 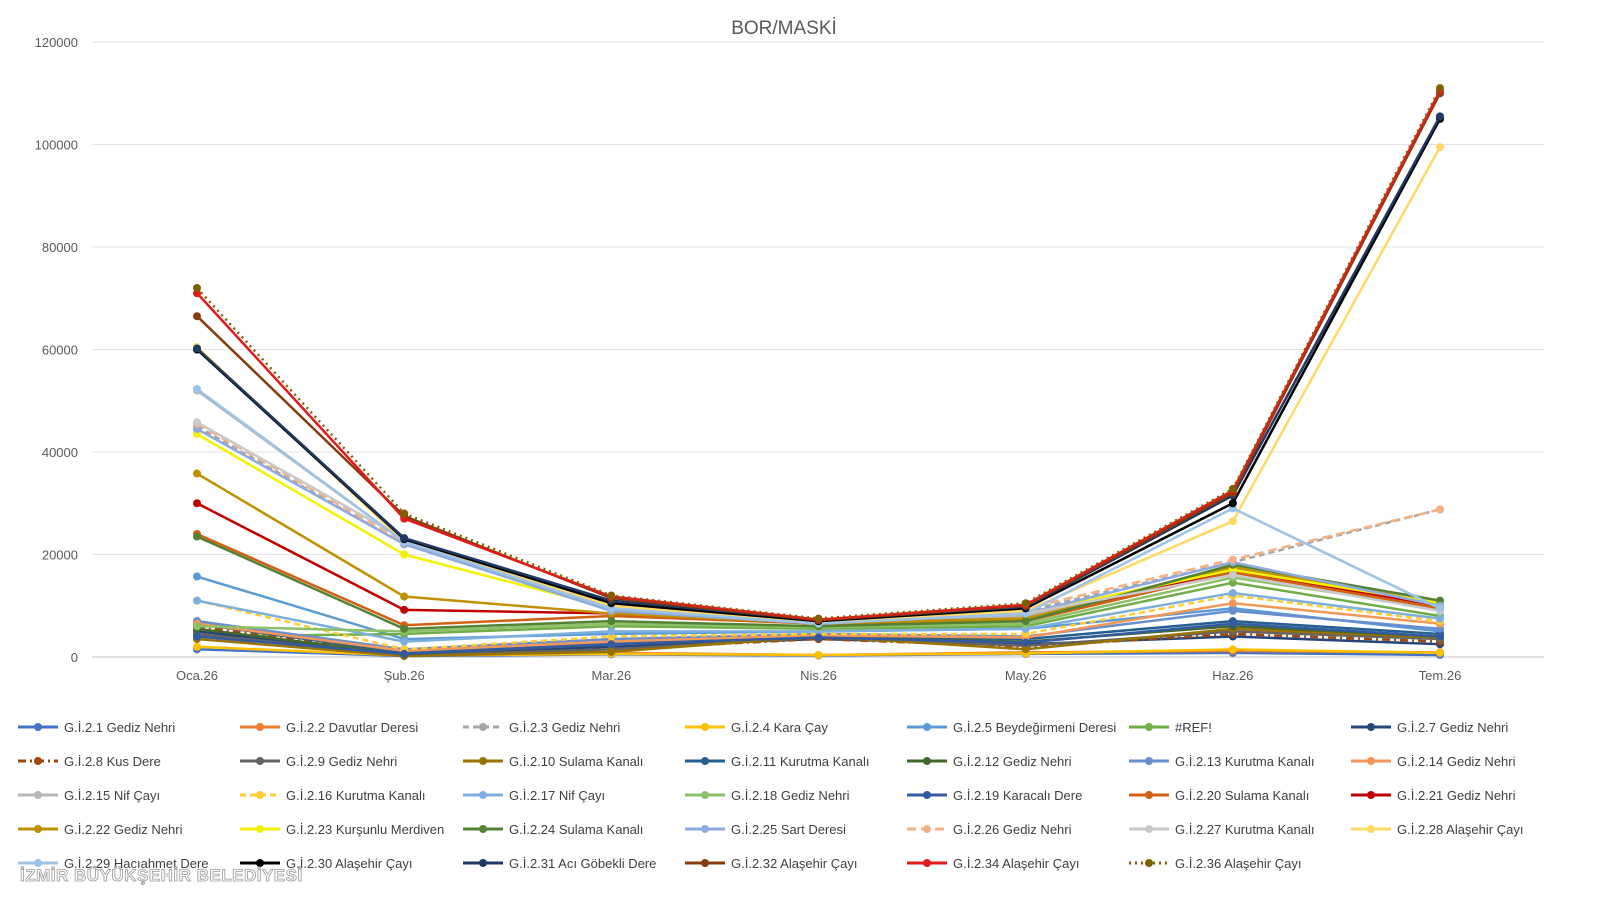 I want to click on legend-label: G.İ.2.29 Hacıahmet Dere, so click(x=136, y=863).